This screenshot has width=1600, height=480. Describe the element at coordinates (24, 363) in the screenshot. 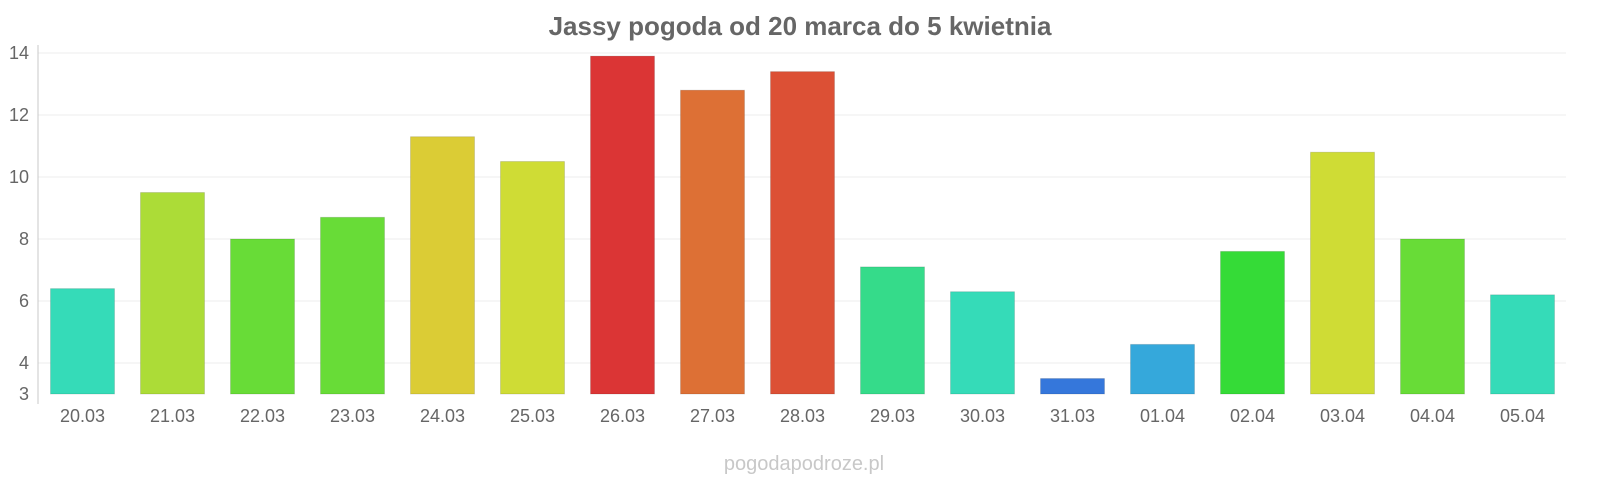

I see `y-tick-label: 4` at that location.